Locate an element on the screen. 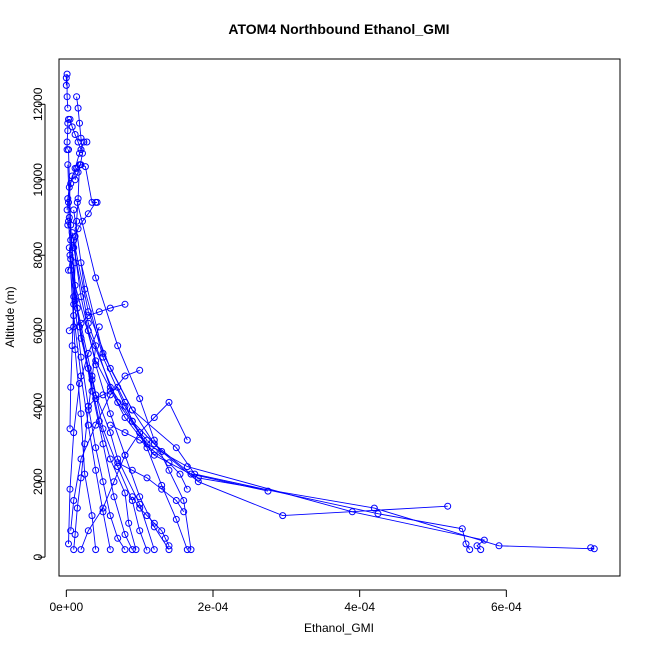 The height and width of the screenshot is (650, 650). y-tick-label: 6000 is located at coordinates (38, 330).